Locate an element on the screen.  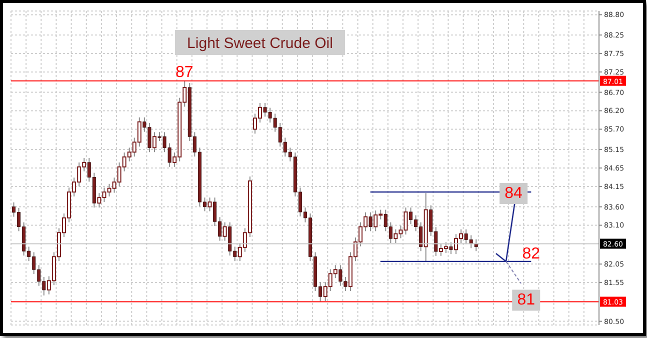
annotation: 82 is located at coordinates (531, 253).